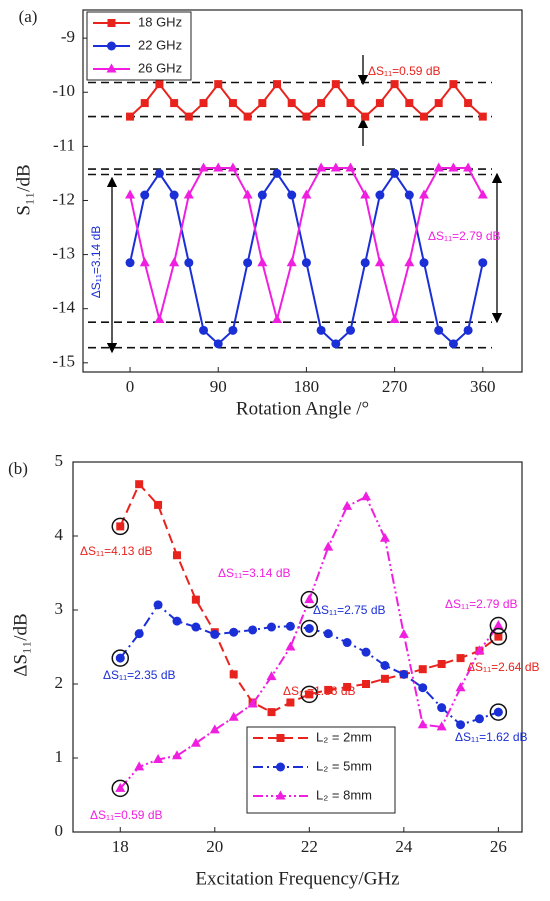  I want to click on legend-label: 22 GHz, so click(160, 44).